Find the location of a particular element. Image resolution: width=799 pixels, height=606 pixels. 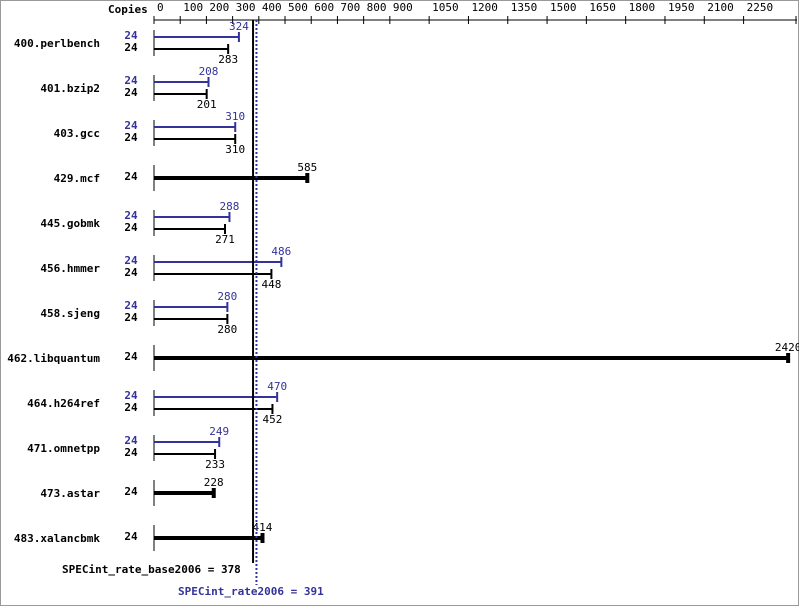

x-tick-label: 1500 is located at coordinates (563, 7).